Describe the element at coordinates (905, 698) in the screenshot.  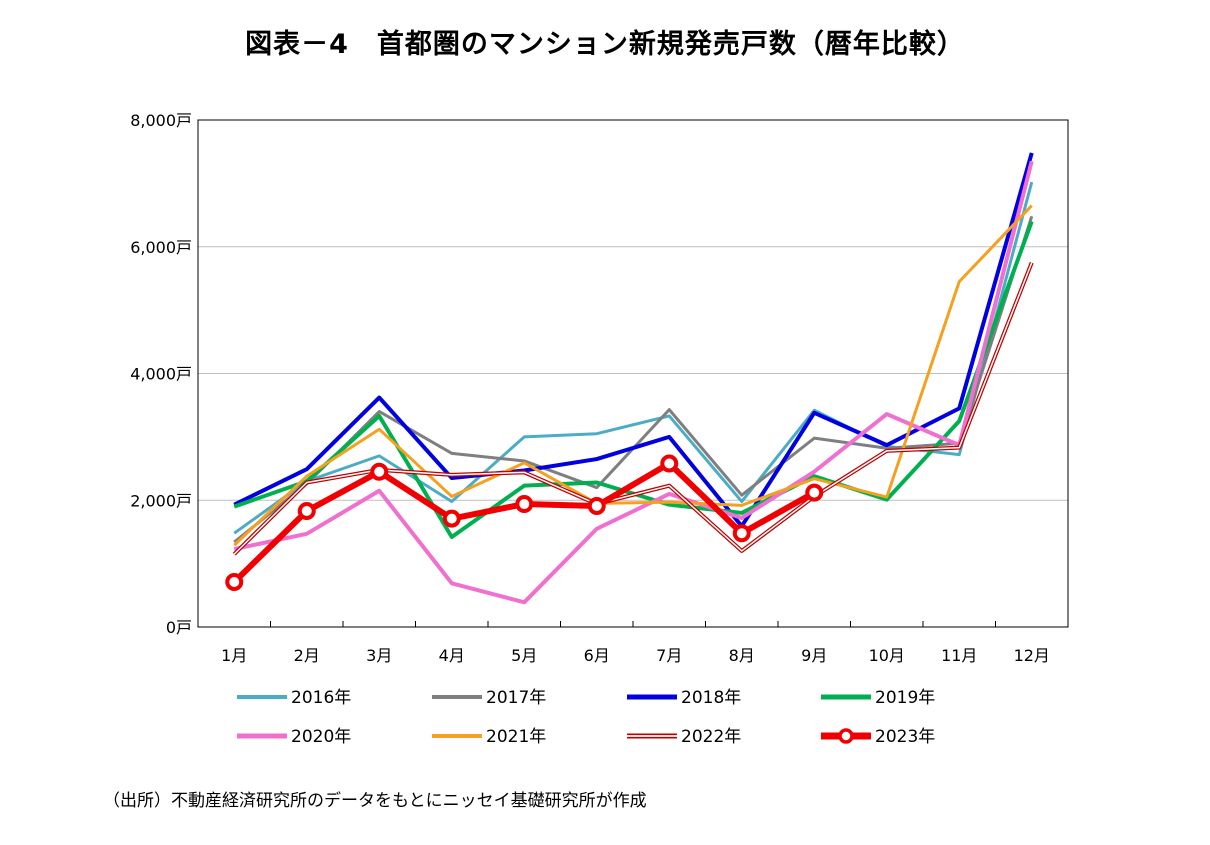
I see `legend-label: 2019年` at that location.